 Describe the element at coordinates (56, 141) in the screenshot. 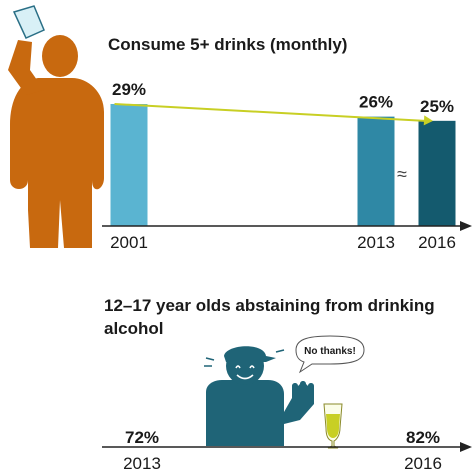

I see `person-drinking-icon` at that location.